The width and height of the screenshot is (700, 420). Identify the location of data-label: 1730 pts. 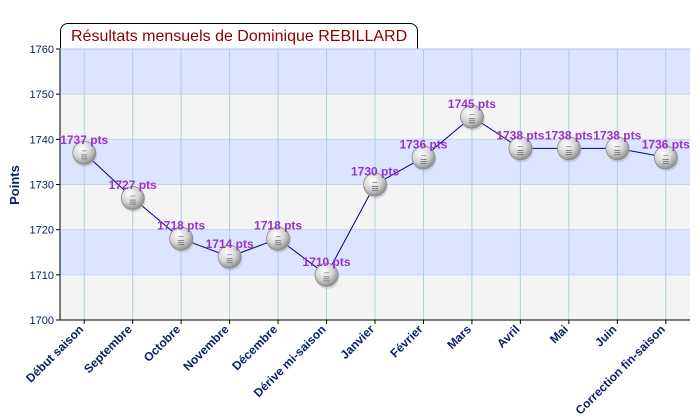
(375, 172).